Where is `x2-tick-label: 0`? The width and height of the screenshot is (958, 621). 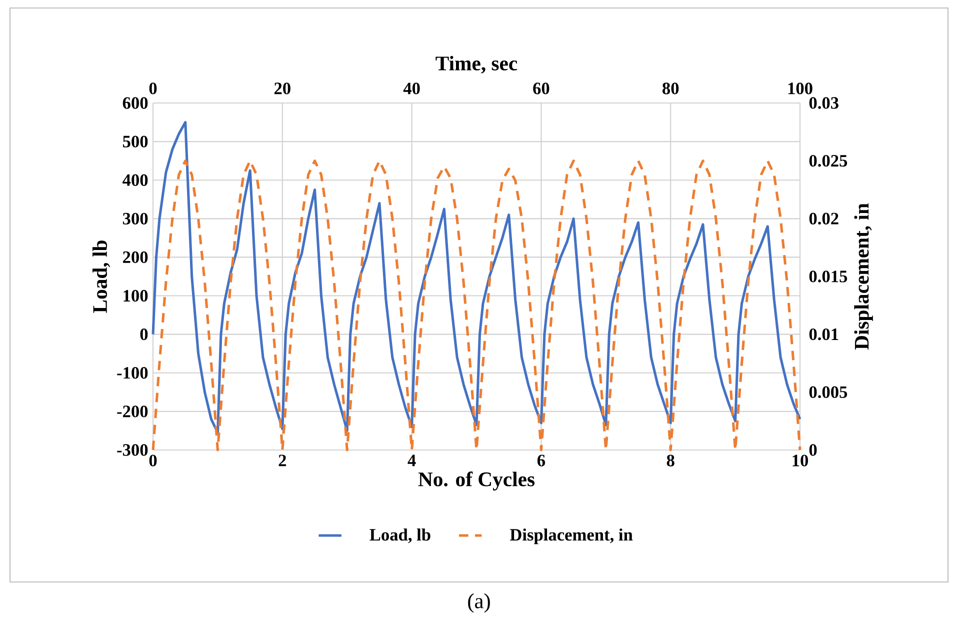 x2-tick-label: 0 is located at coordinates (153, 88).